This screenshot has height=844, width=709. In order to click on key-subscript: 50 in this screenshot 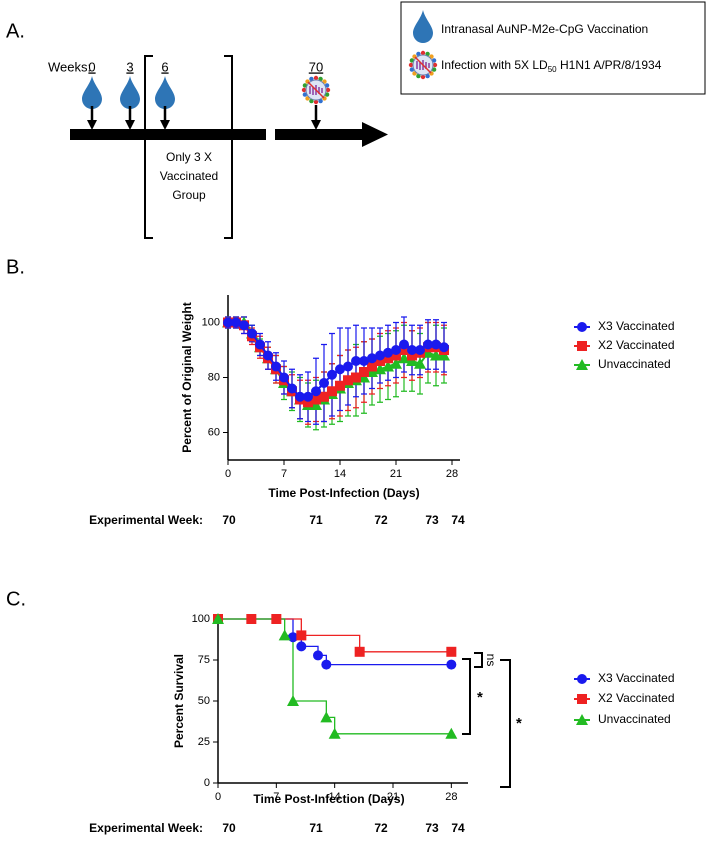, I will do `click(552, 69)`.